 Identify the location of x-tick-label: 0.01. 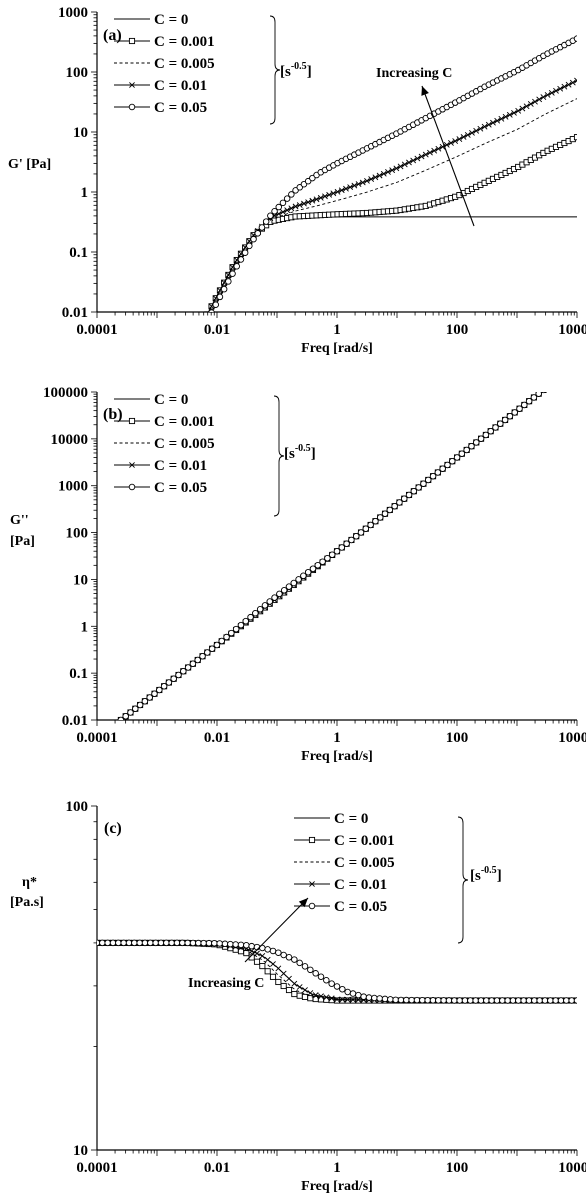
(217, 738).